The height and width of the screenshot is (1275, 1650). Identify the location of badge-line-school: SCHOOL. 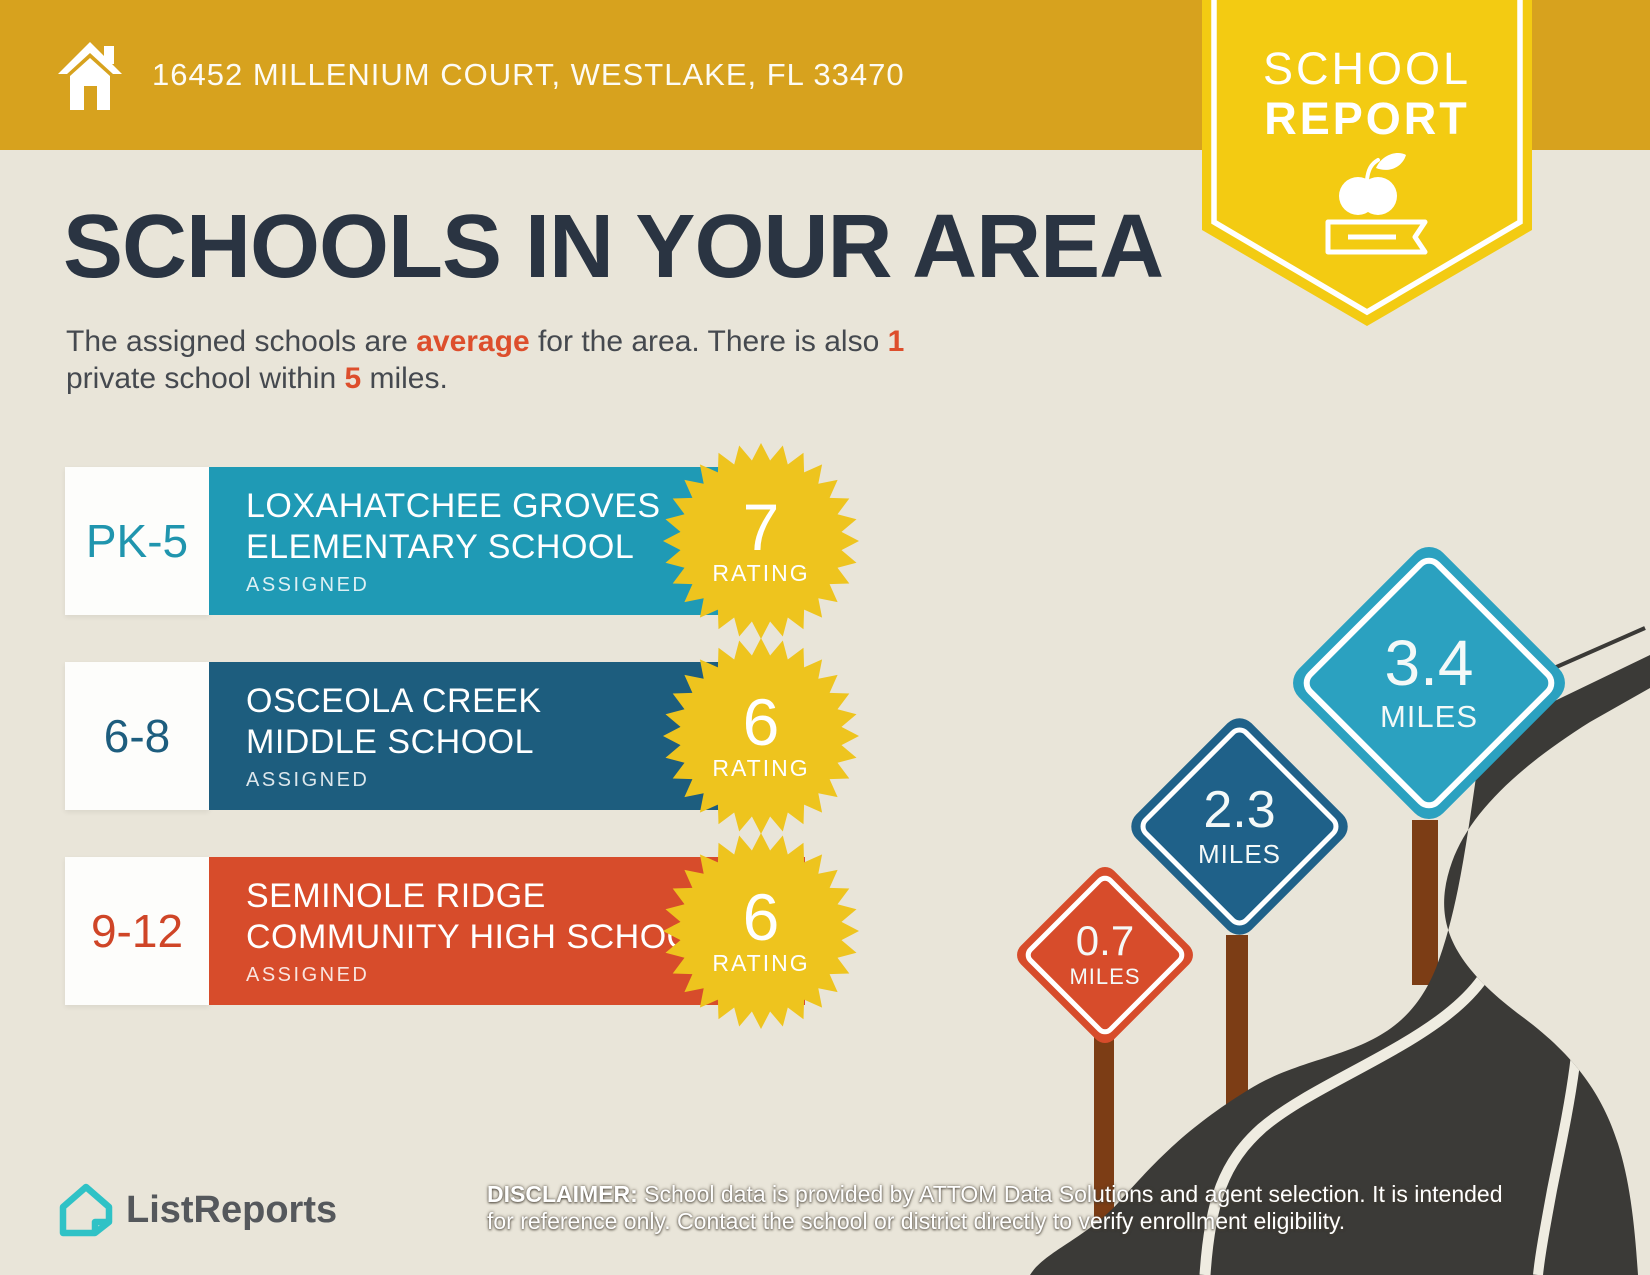
(1367, 68).